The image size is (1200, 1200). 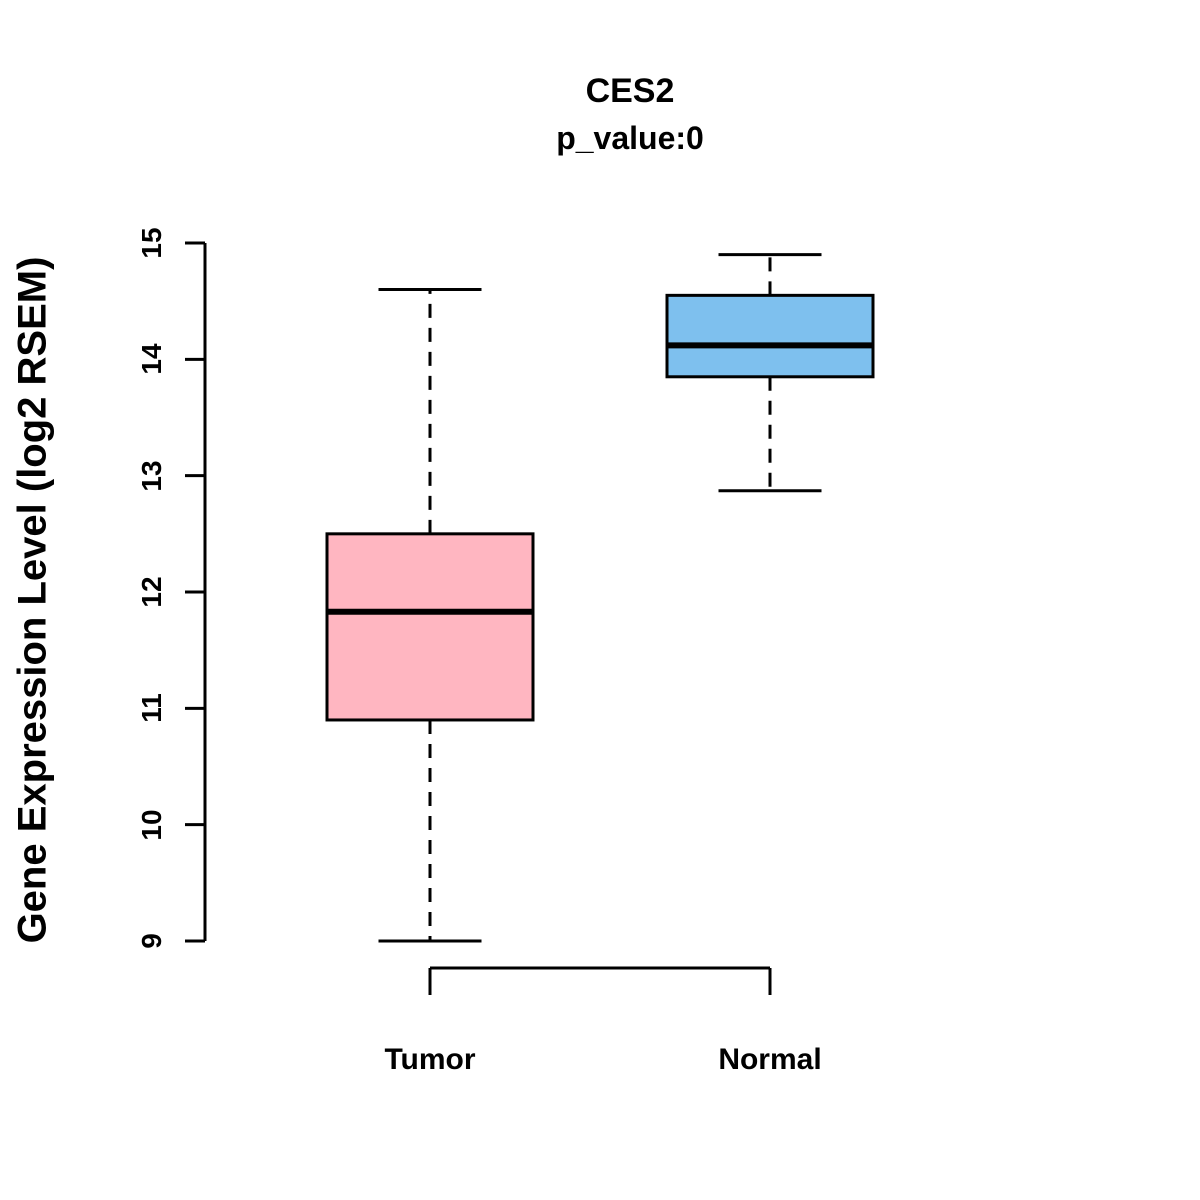 I want to click on y-tick-label: 14, so click(x=151, y=359).